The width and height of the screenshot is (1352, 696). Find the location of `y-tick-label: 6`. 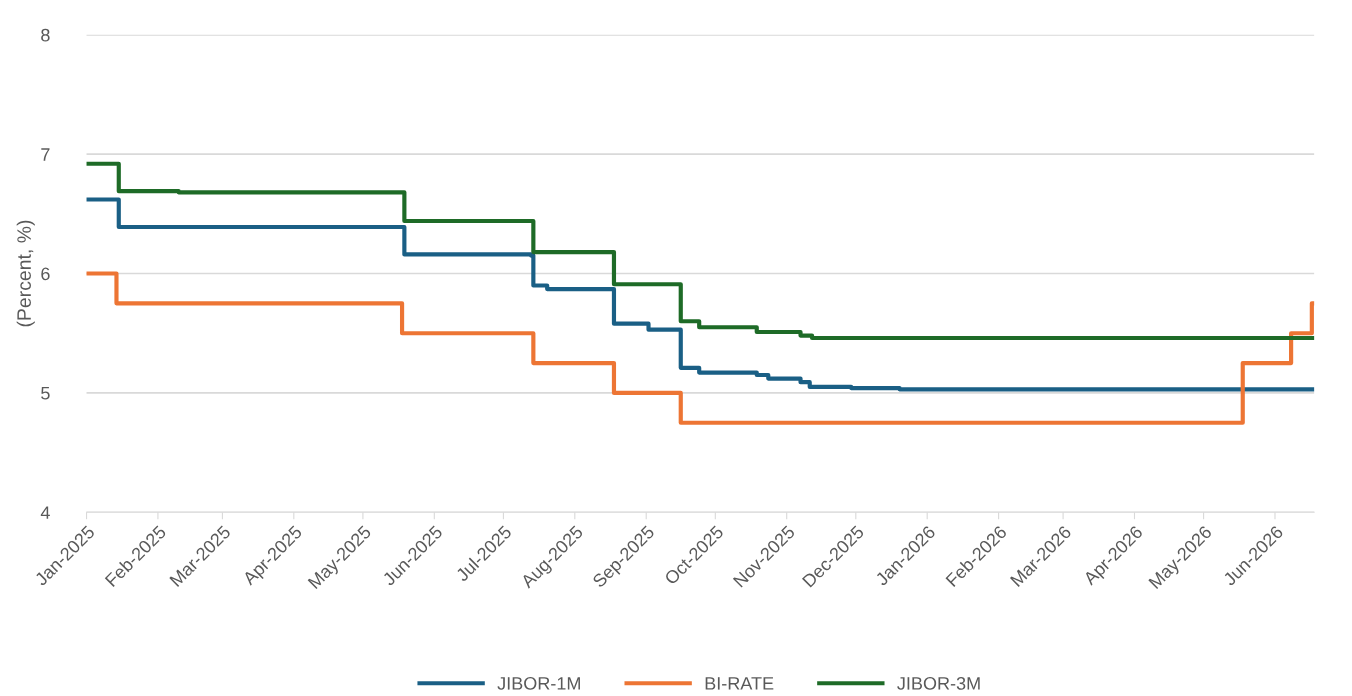

y-tick-label: 6 is located at coordinates (45, 274).